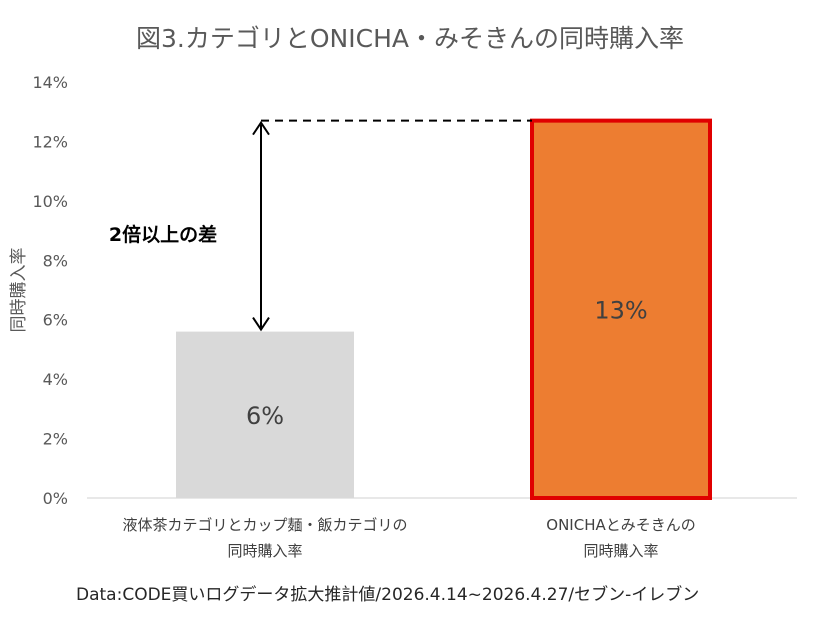  What do you see at coordinates (19, 290) in the screenshot?
I see `y-axis-label: 同時購入率` at bounding box center [19, 290].